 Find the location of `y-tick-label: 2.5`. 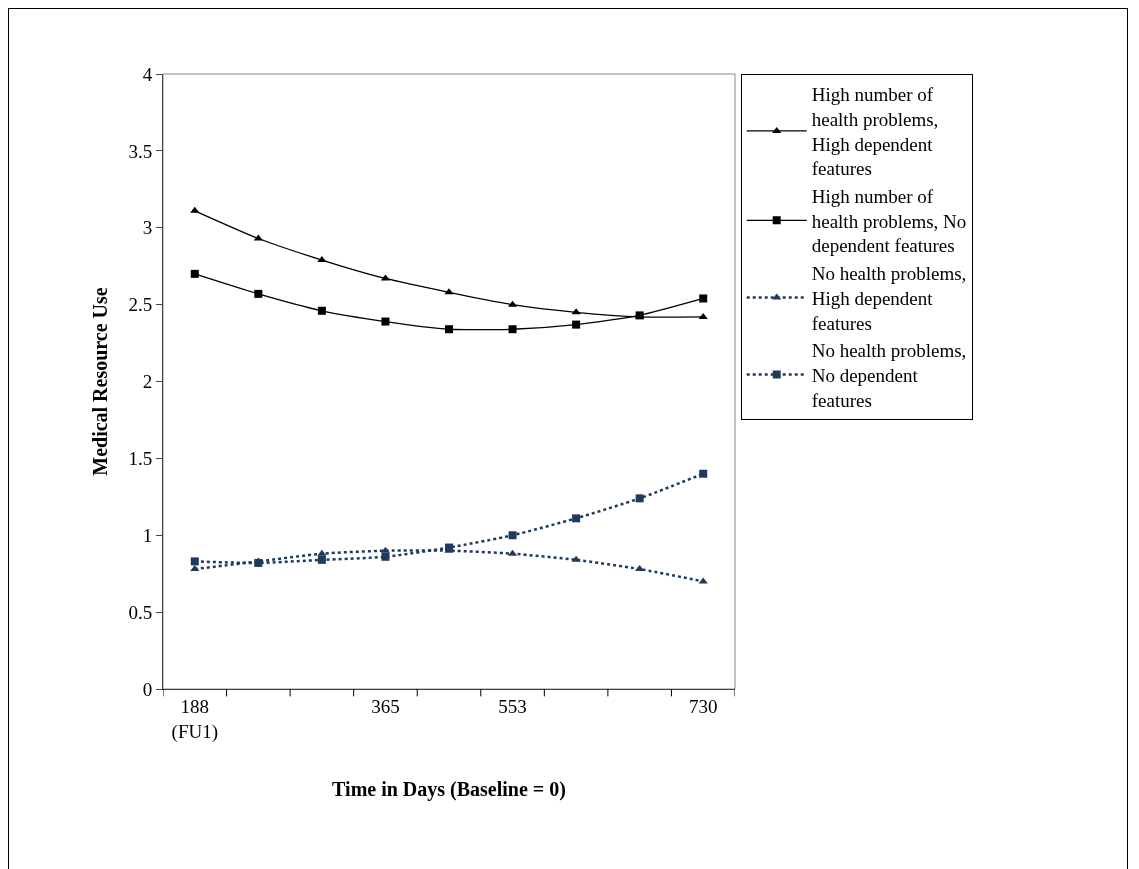

y-tick-label: 2.5 is located at coordinates (140, 305).